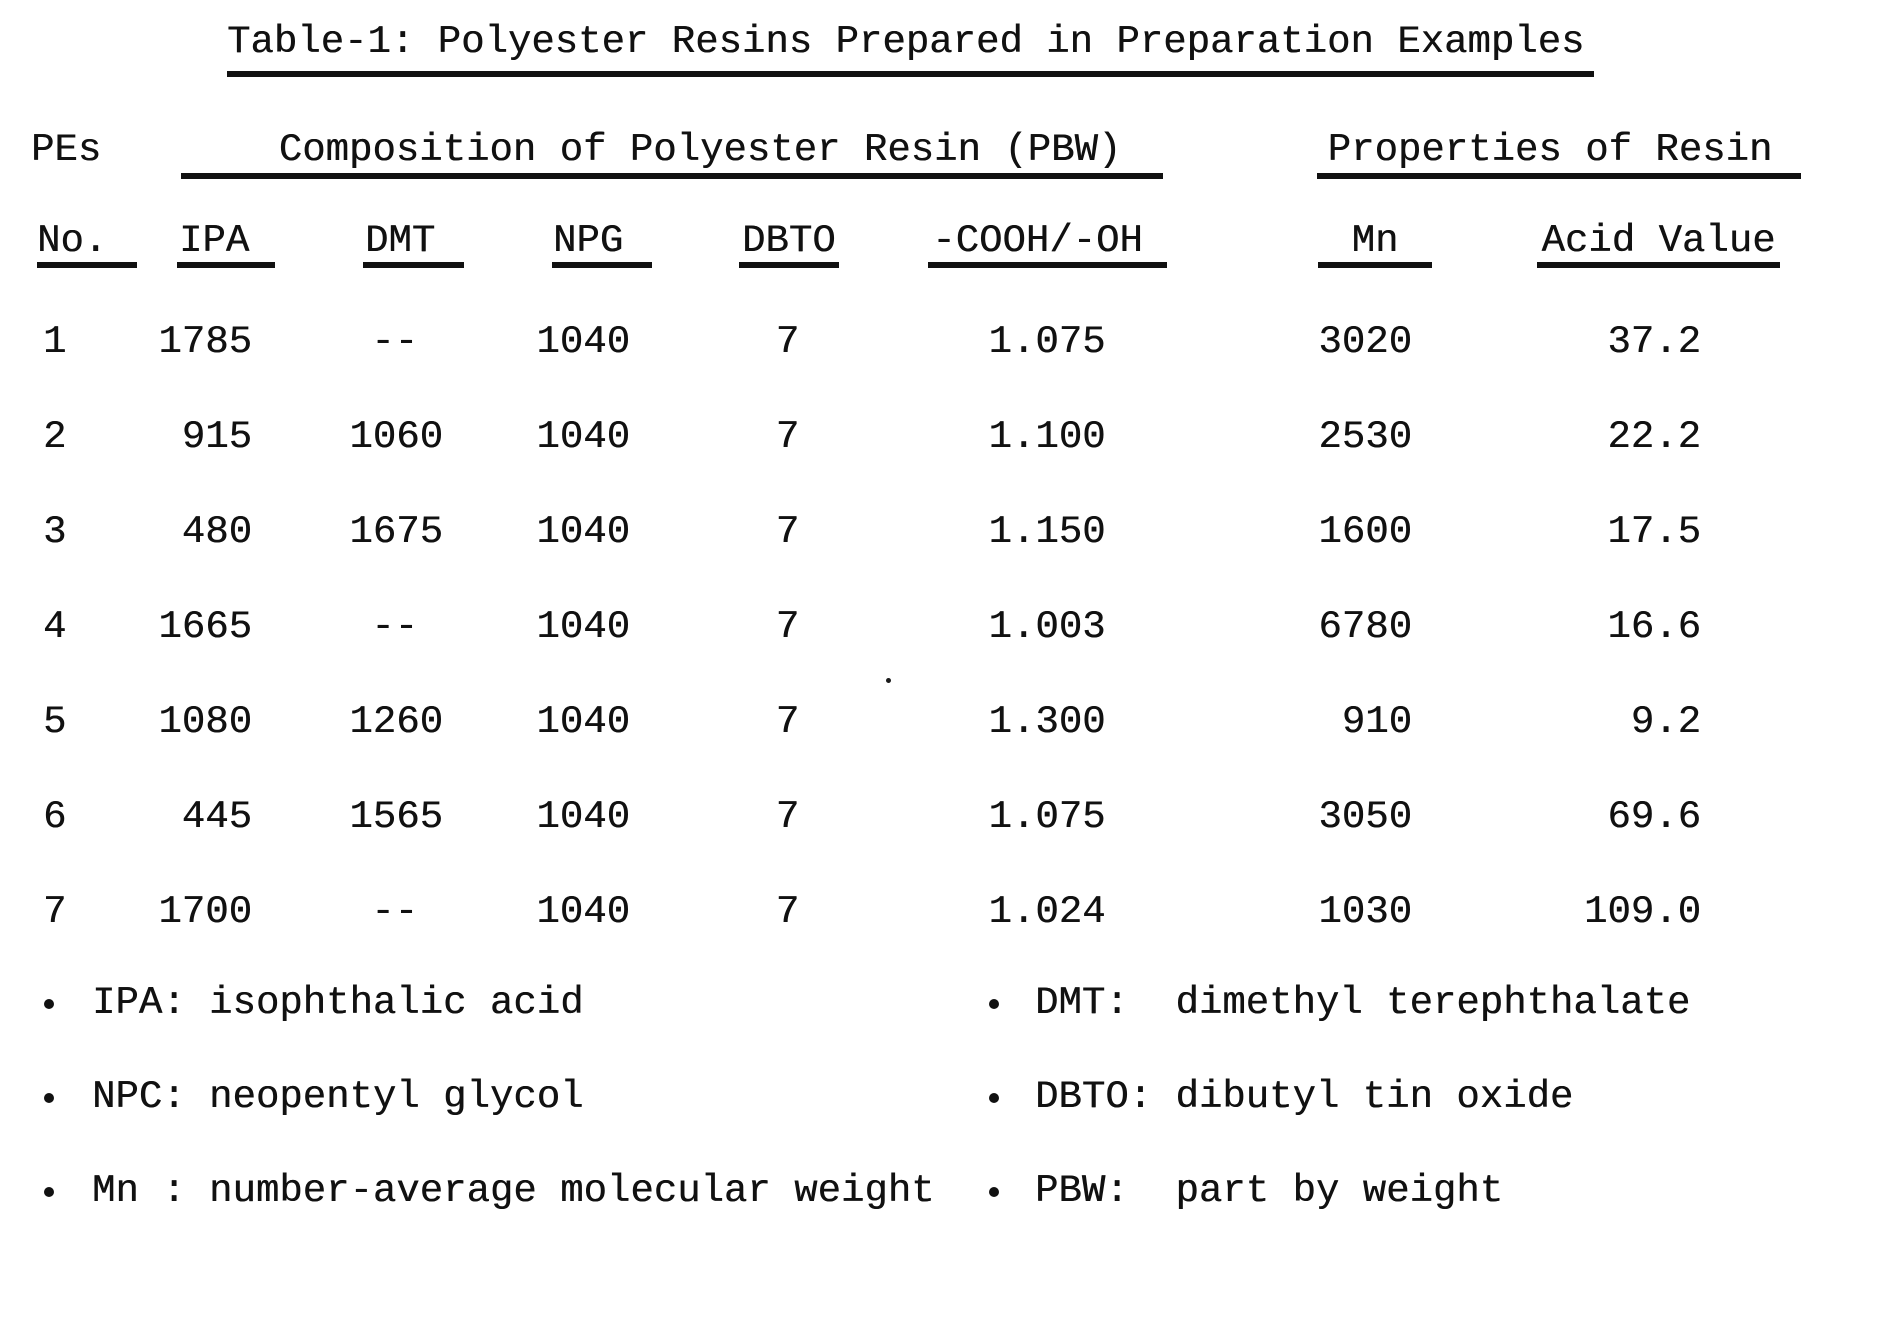 The width and height of the screenshot is (1894, 1321). I want to click on cell-cooh: 1.100, so click(1047, 436).